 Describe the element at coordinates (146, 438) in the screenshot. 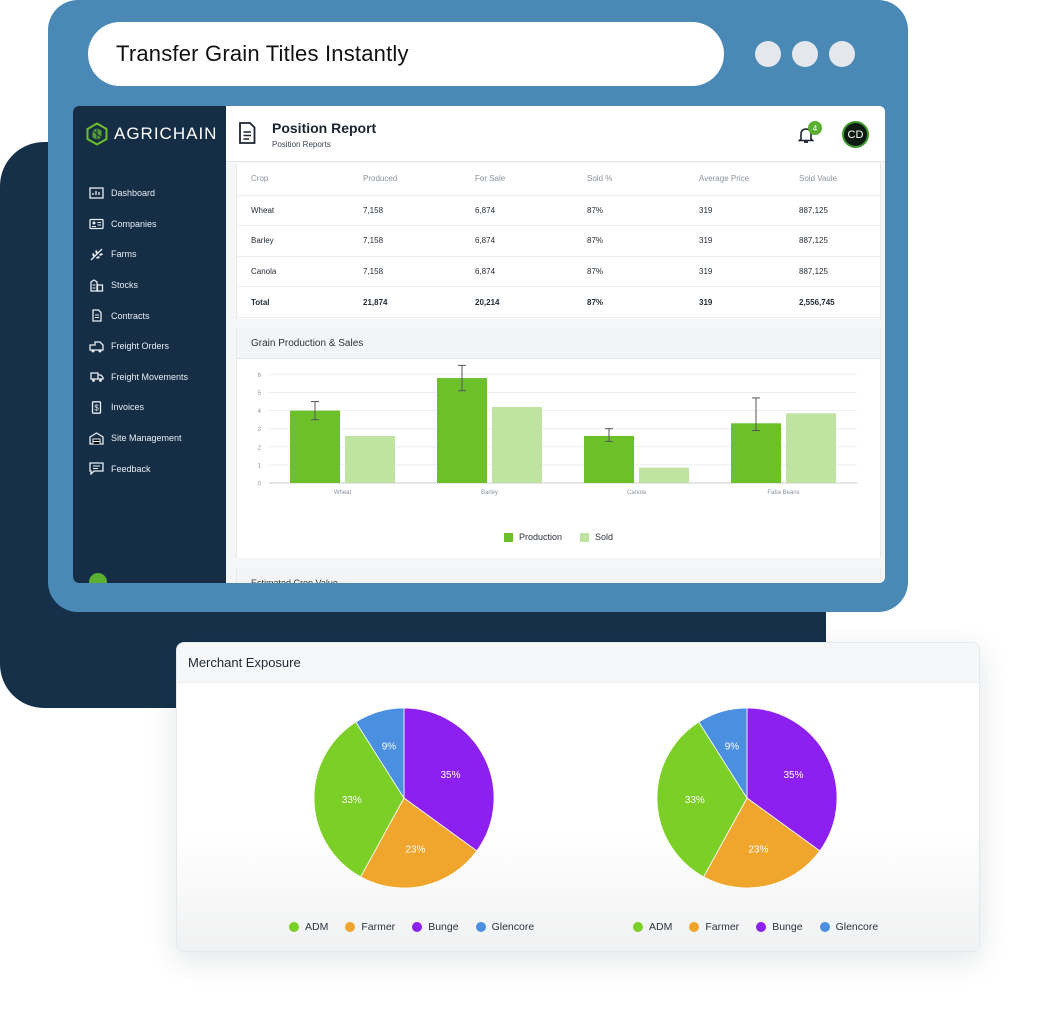

I see `sidebar-item-label: Site Management` at that location.